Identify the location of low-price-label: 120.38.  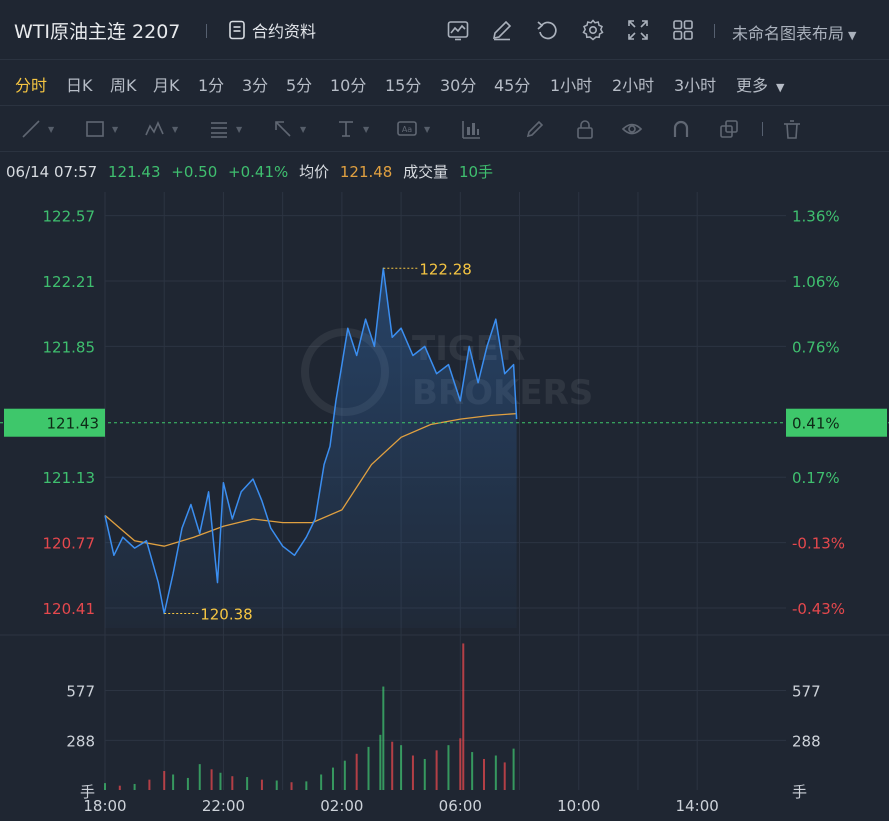
(226, 614).